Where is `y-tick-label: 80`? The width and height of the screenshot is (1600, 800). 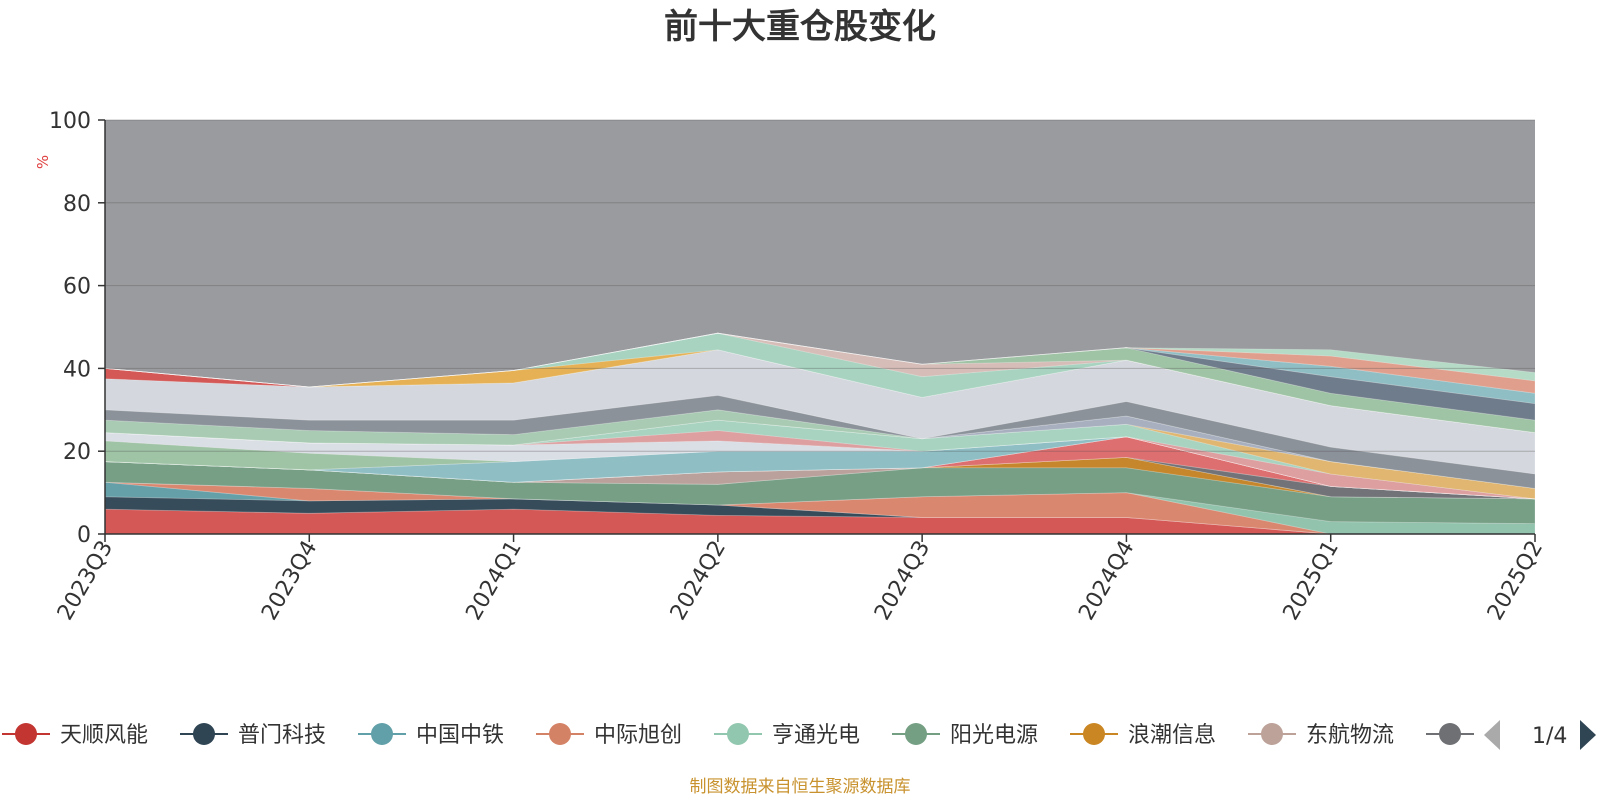
y-tick-label: 80 is located at coordinates (77, 204).